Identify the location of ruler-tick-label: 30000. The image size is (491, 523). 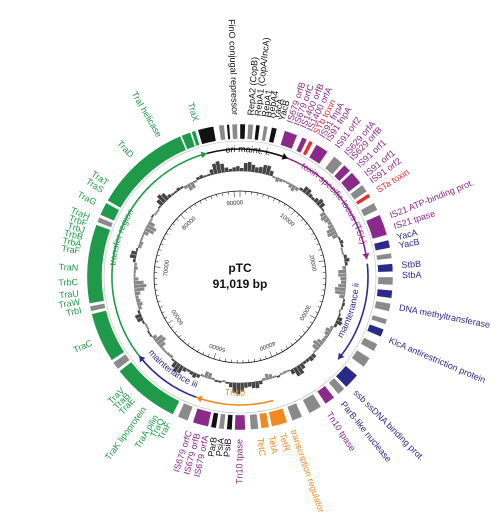
(304, 312).